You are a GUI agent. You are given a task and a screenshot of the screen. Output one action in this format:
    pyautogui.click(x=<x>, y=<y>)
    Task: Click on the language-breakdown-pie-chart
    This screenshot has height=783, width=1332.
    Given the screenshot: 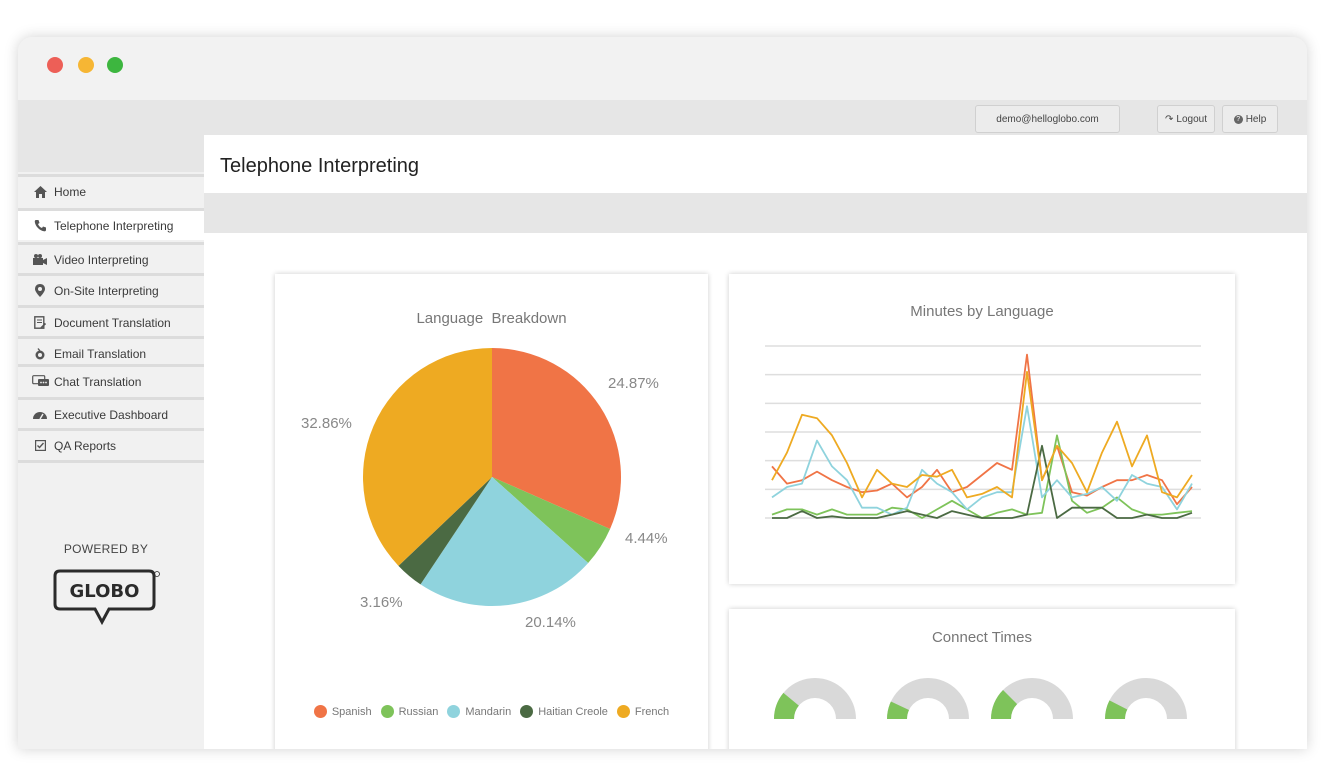 What is the action you would take?
    pyautogui.click(x=492, y=477)
    